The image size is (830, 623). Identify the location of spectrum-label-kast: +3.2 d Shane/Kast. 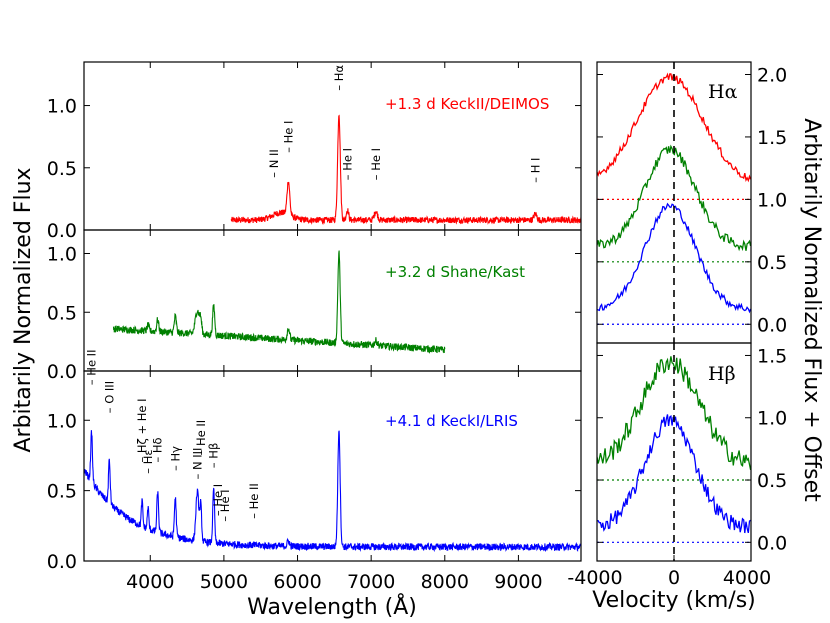
(455, 272).